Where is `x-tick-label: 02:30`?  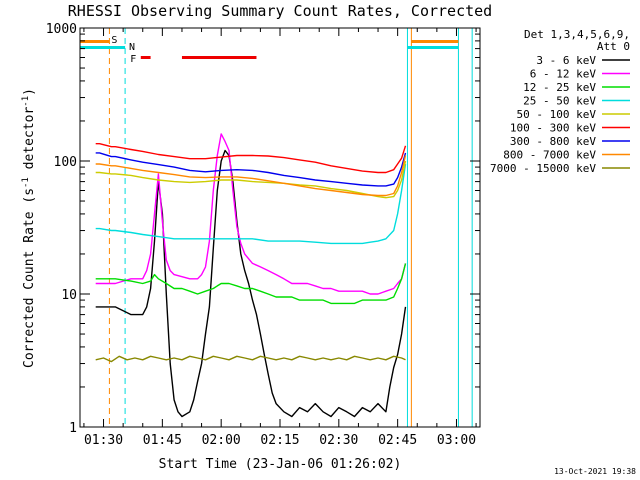 x-tick-label: 02:30 is located at coordinates (338, 440).